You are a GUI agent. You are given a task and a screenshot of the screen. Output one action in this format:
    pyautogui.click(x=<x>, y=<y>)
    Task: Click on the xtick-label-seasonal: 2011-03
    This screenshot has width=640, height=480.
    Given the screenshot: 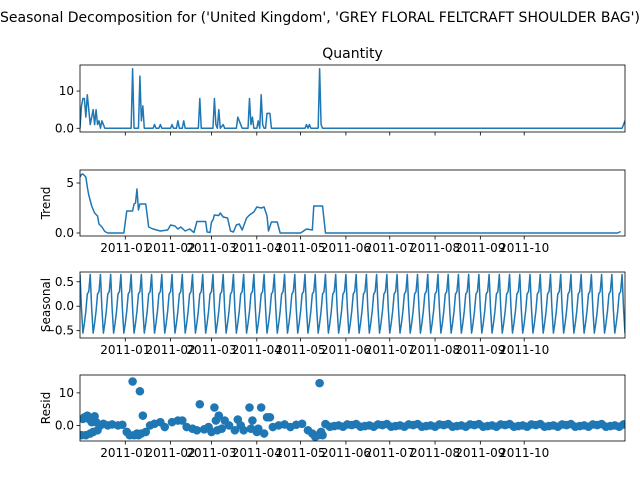 What is the action you would take?
    pyautogui.click(x=211, y=350)
    